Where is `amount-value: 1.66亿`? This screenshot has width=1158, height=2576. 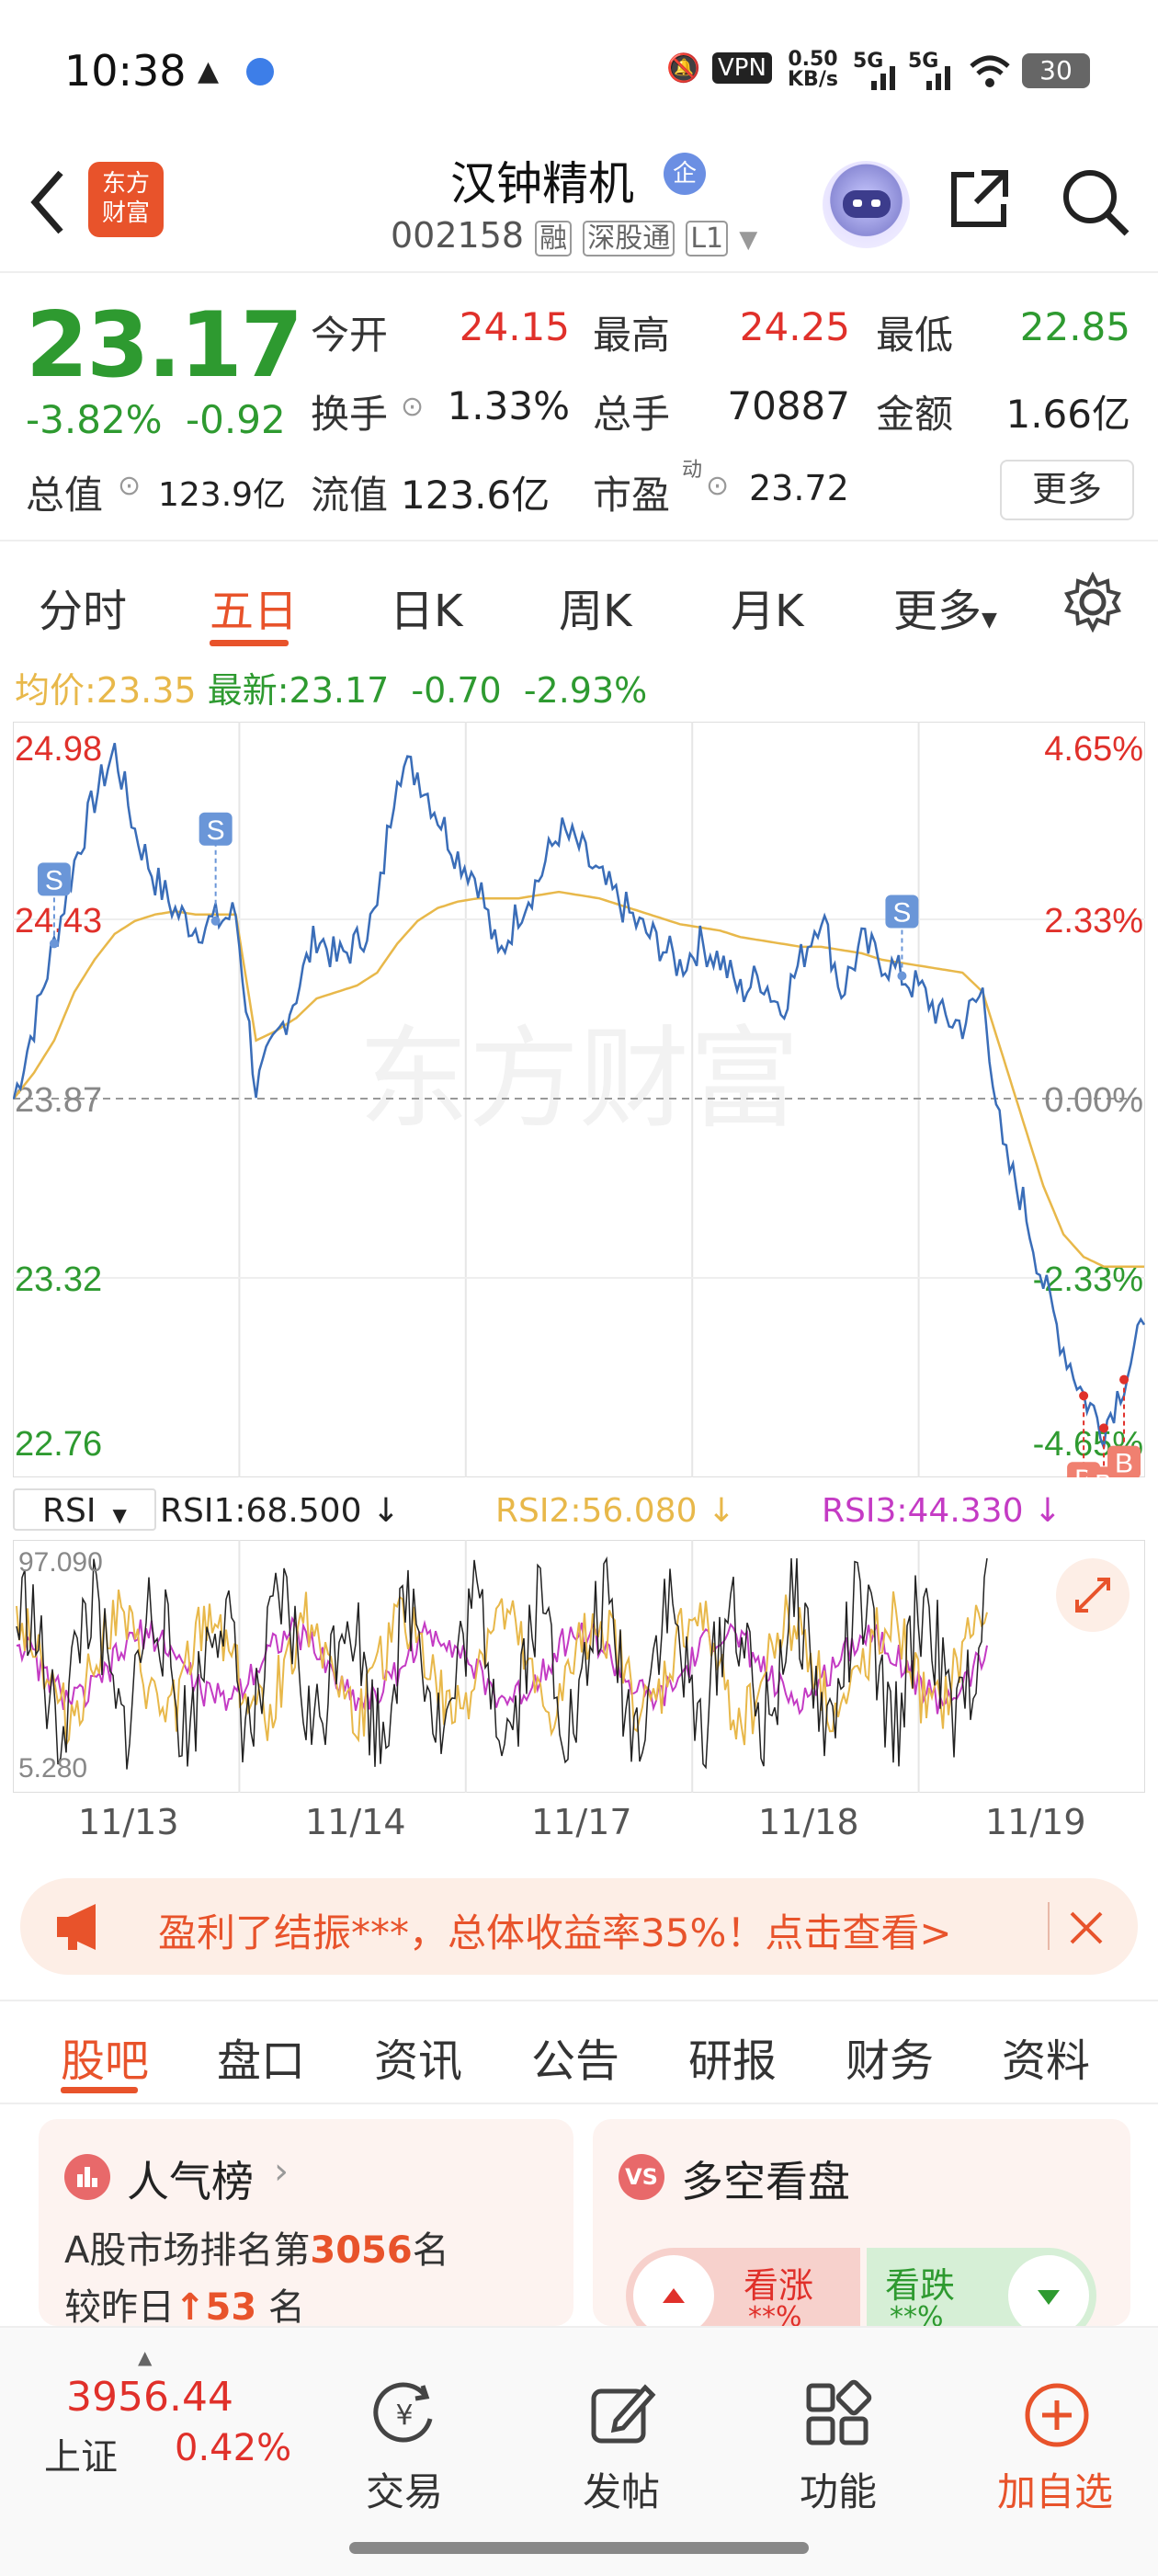 amount-value: 1.66亿 is located at coordinates (1067, 414).